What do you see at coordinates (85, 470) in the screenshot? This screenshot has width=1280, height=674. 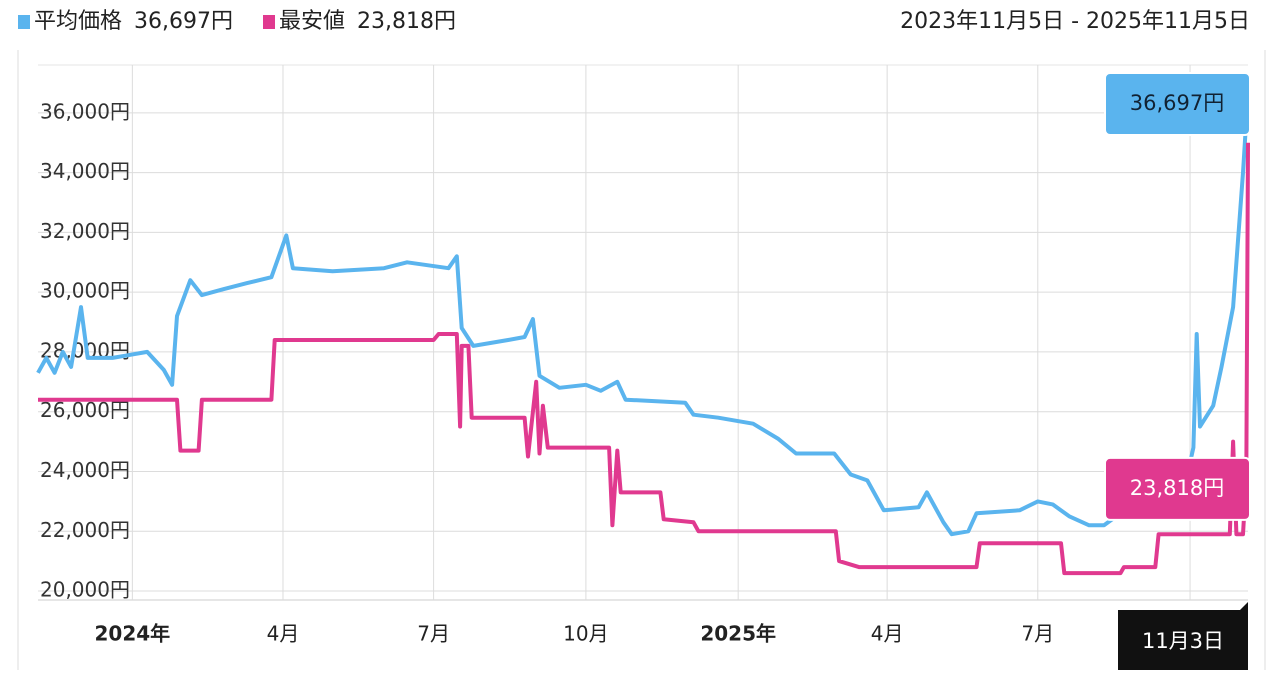 I see `y-tick-label: 24,000円` at bounding box center [85, 470].